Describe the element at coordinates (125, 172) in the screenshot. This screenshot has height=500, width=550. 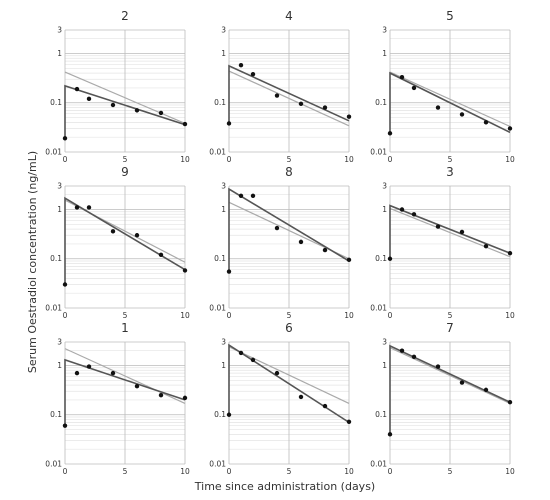
I see `panel-title: 9` at that location.